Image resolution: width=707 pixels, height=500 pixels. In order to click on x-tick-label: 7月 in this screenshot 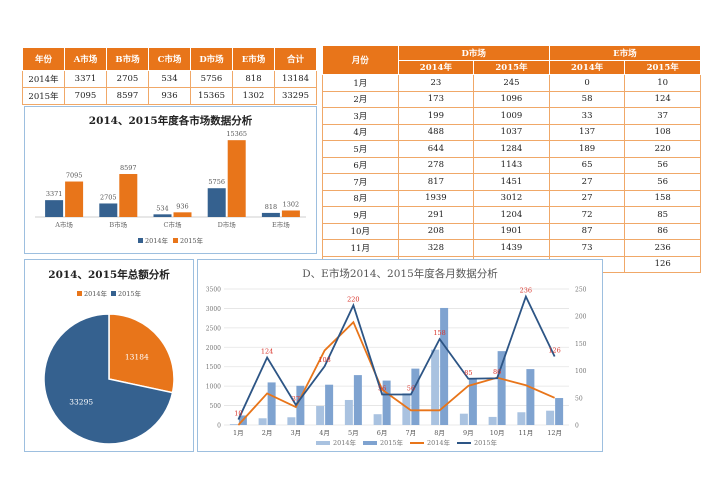, I will do `click(411, 433)`.